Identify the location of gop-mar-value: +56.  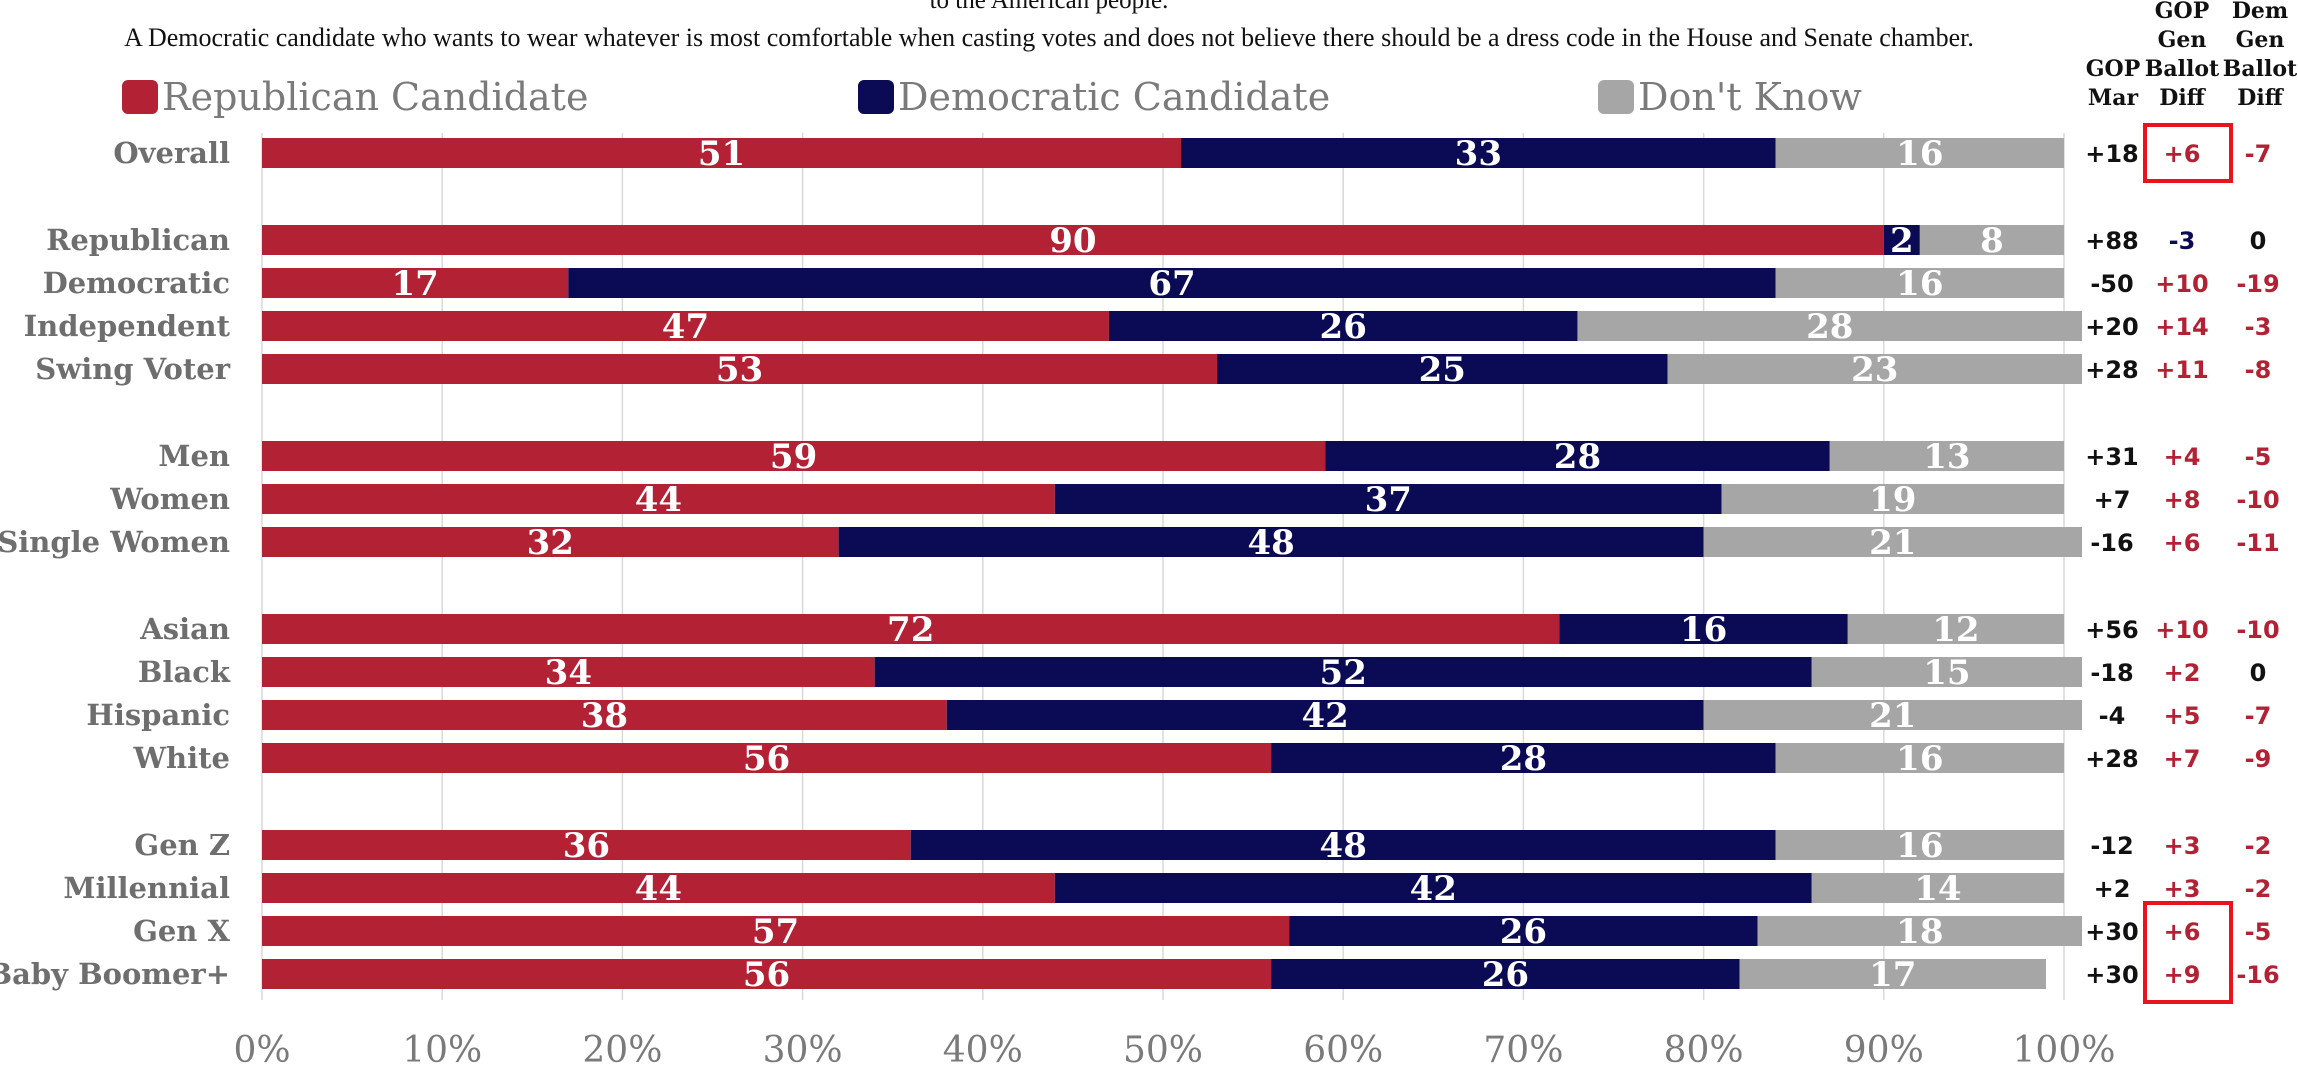
(2112, 630).